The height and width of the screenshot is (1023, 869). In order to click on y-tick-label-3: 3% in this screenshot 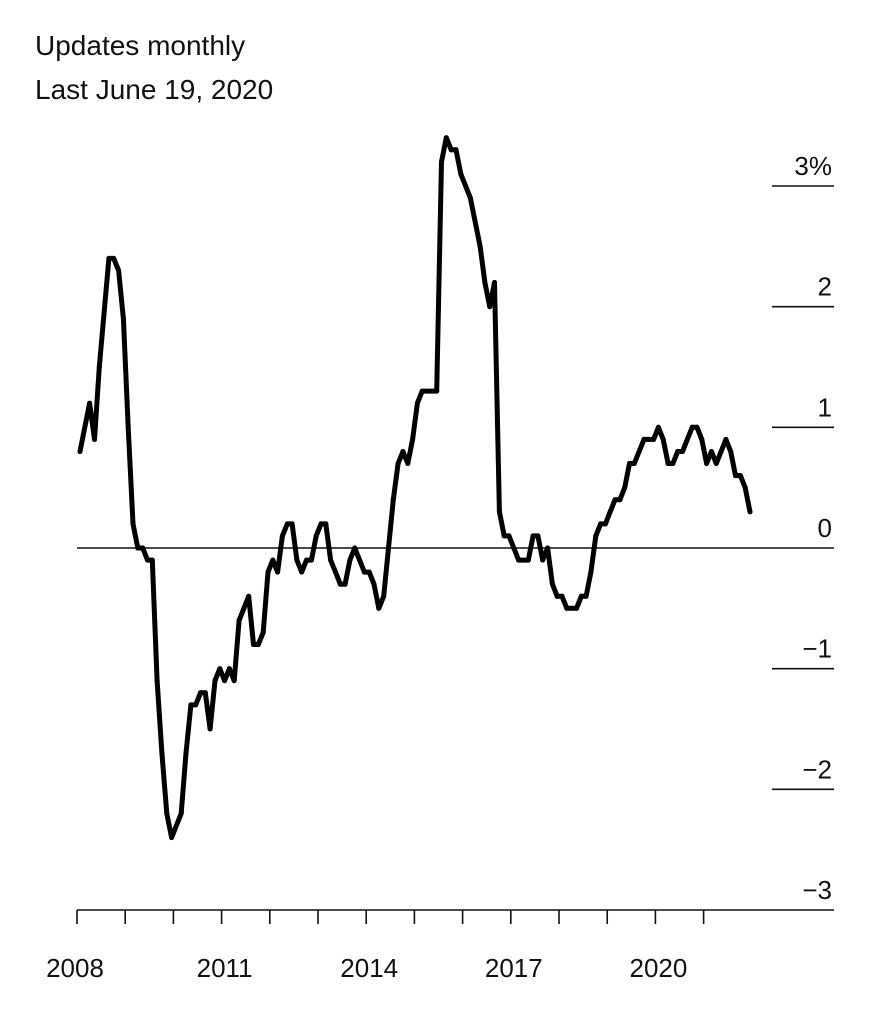, I will do `click(813, 166)`.